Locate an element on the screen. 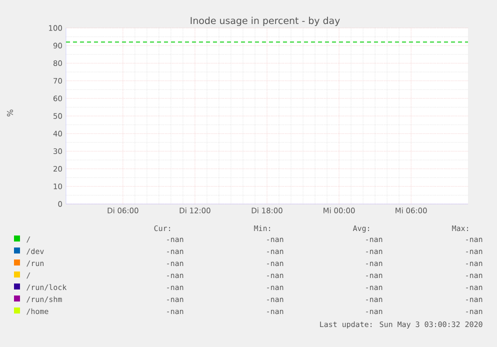 This screenshot has height=347, width=497. chart-title: Inode usage in percent - by day is located at coordinates (265, 21).